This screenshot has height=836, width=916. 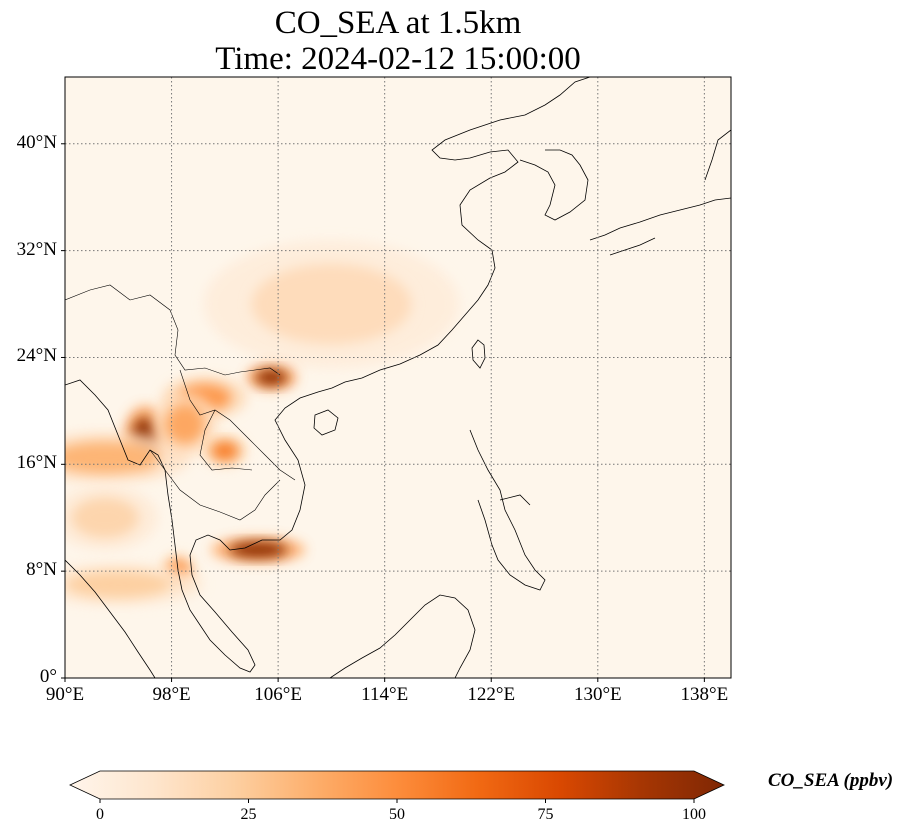 What do you see at coordinates (171, 694) in the screenshot?
I see `xtick-label: 98°E` at bounding box center [171, 694].